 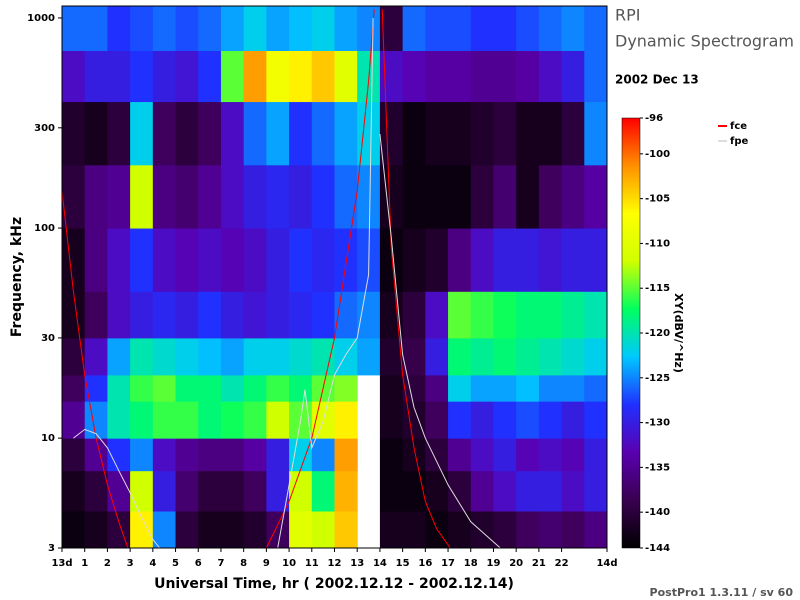 What do you see at coordinates (220, 563) in the screenshot?
I see `x-tick-label: 7` at bounding box center [220, 563].